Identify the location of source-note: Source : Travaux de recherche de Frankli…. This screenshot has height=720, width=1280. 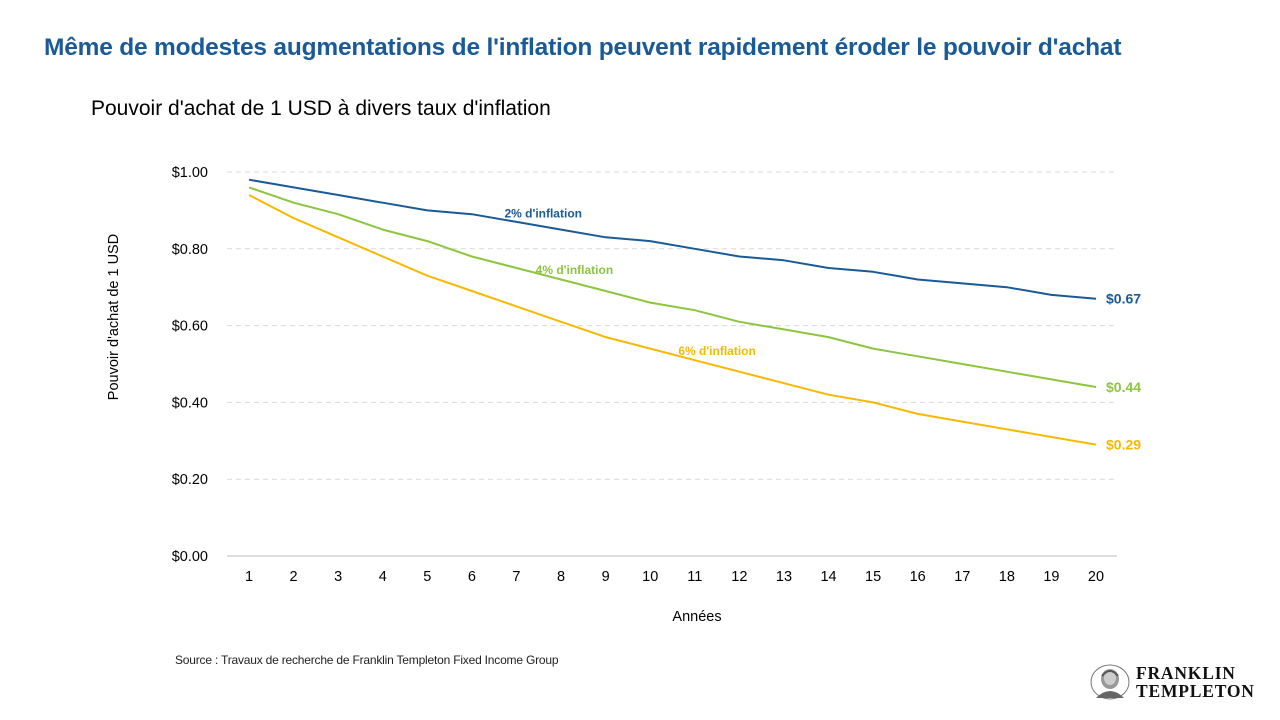
(367, 660).